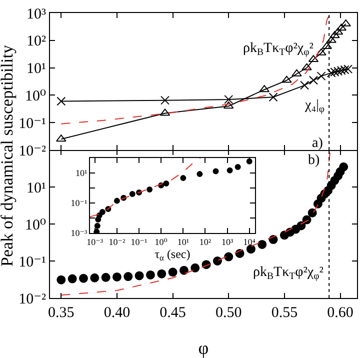 The width and height of the screenshot is (362, 358). What do you see at coordinates (284, 313) in the screenshot?
I see `x-tick-label: 0.55` at bounding box center [284, 313].